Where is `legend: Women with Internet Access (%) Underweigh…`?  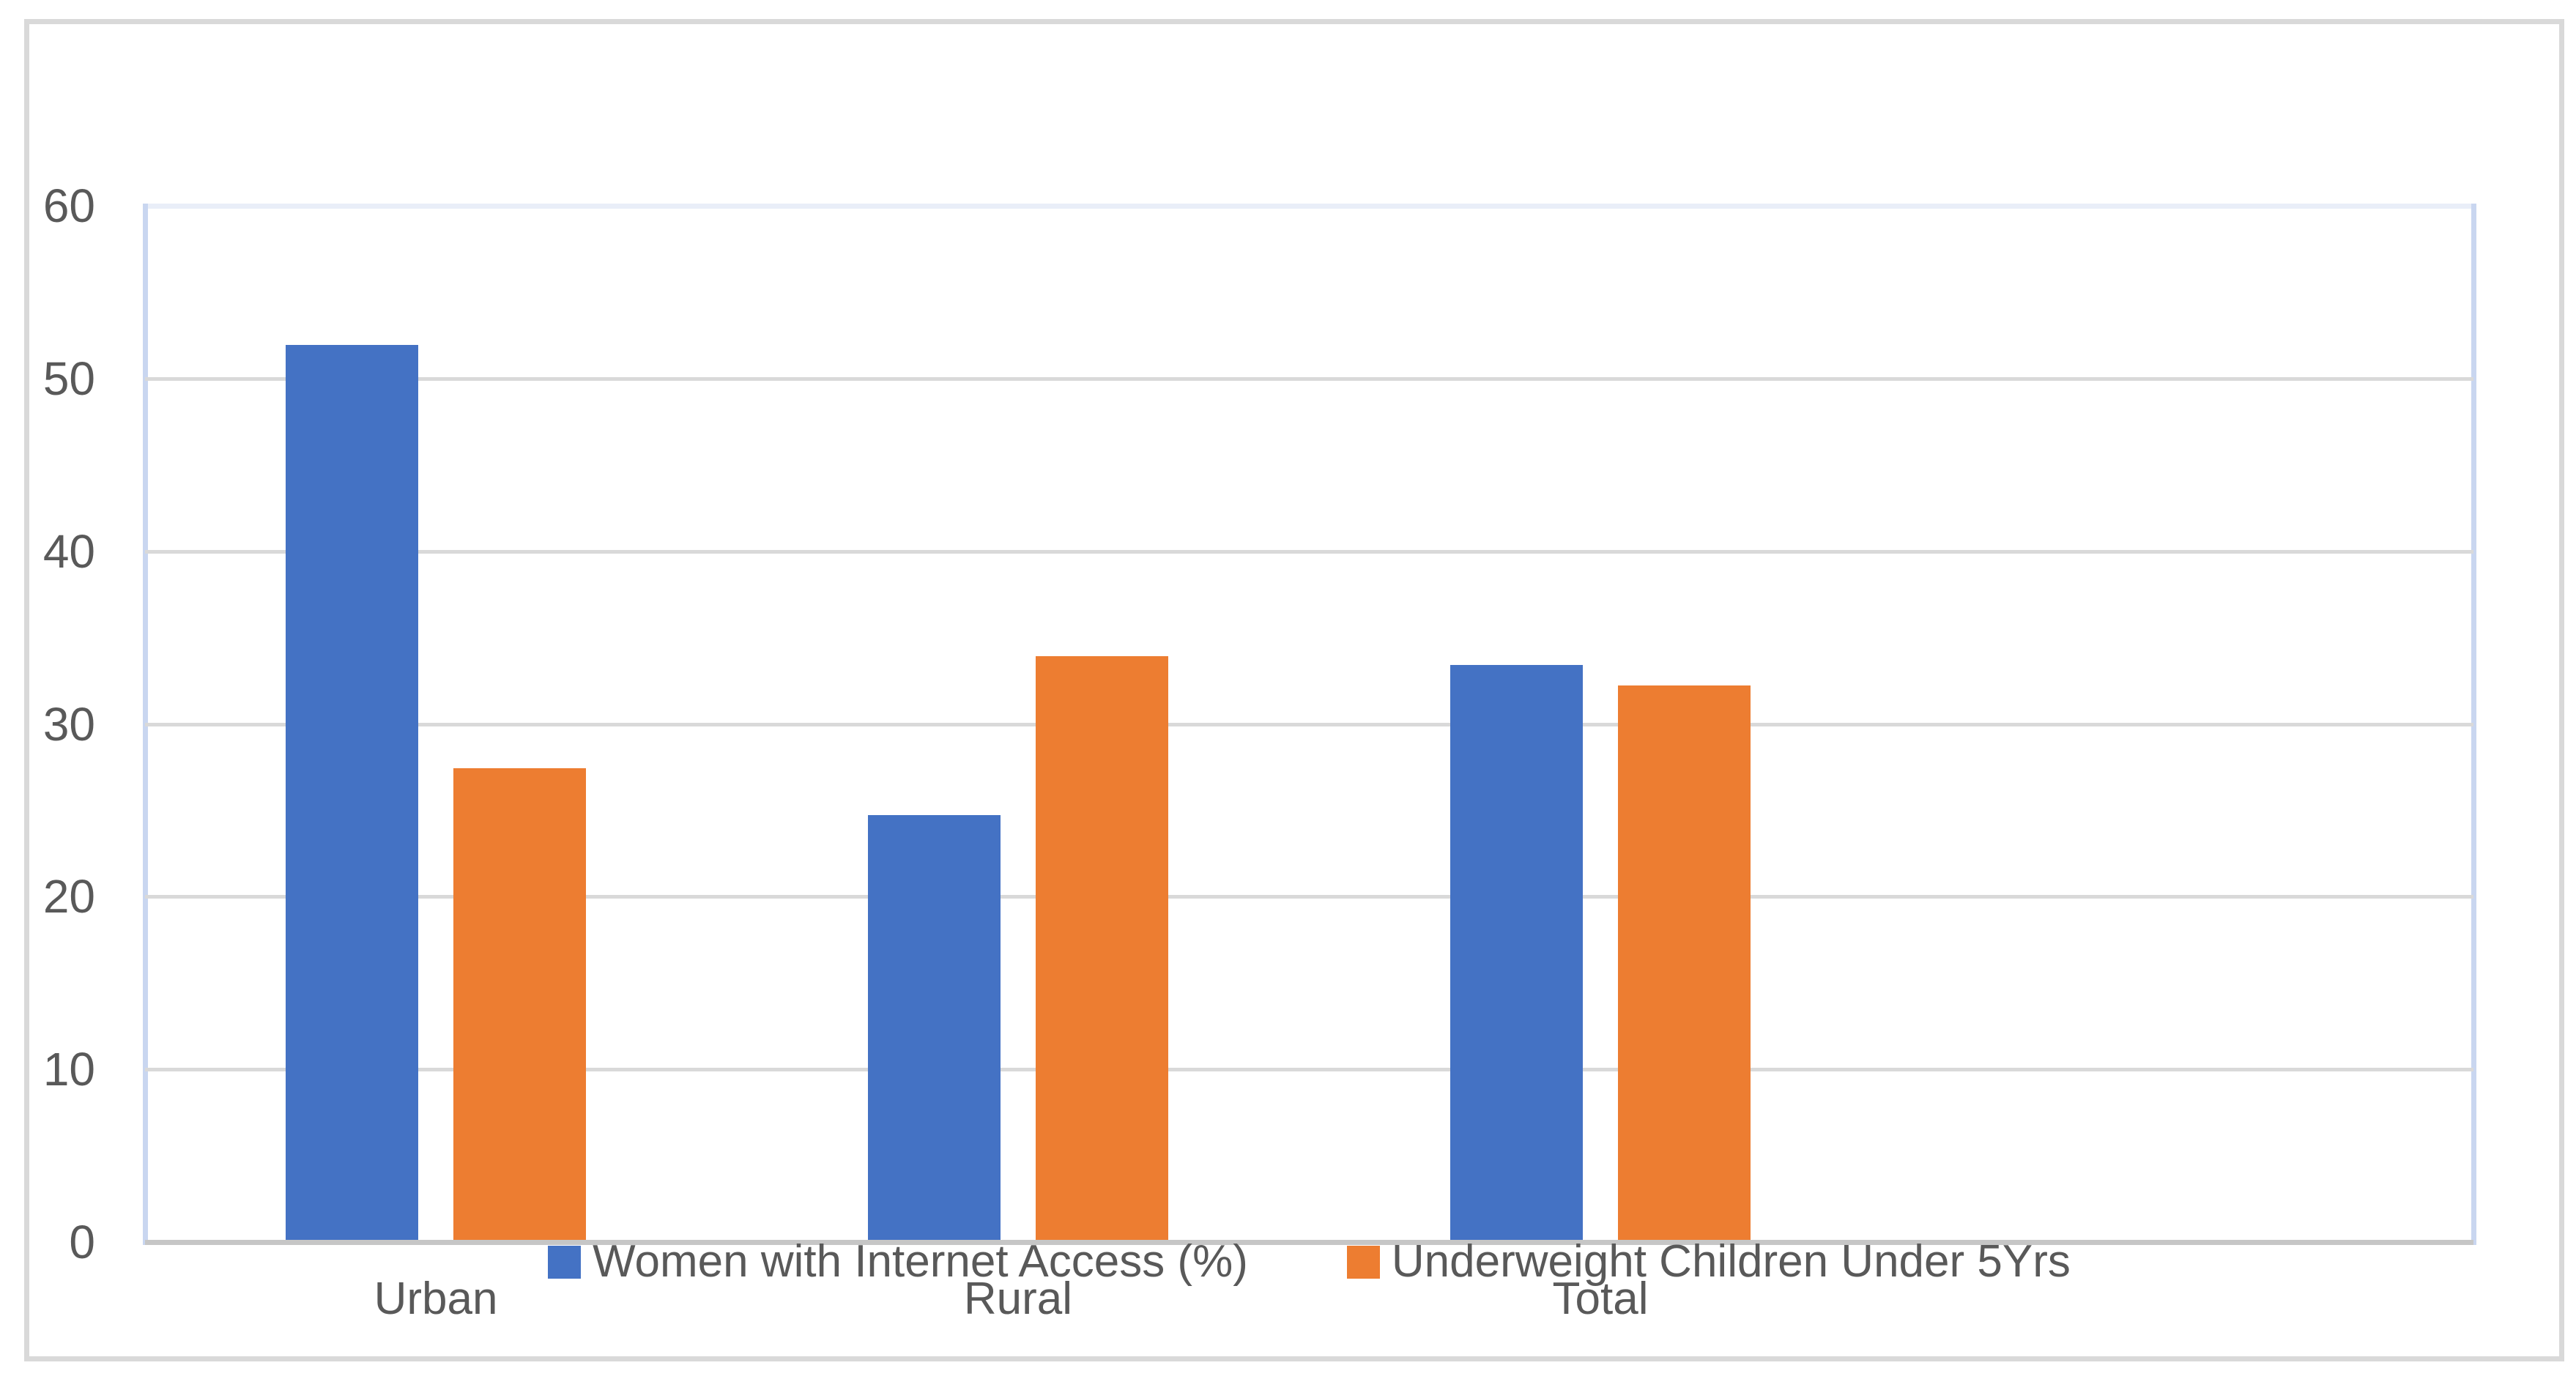
legend: Women with Internet Access (%) Underweigh… is located at coordinates (1309, 1262).